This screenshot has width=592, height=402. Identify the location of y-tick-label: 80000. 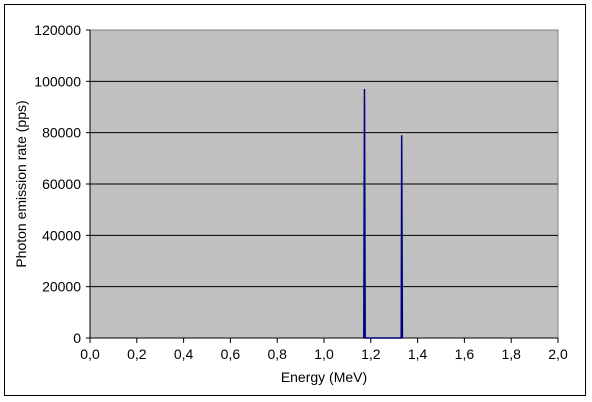
(61, 133).